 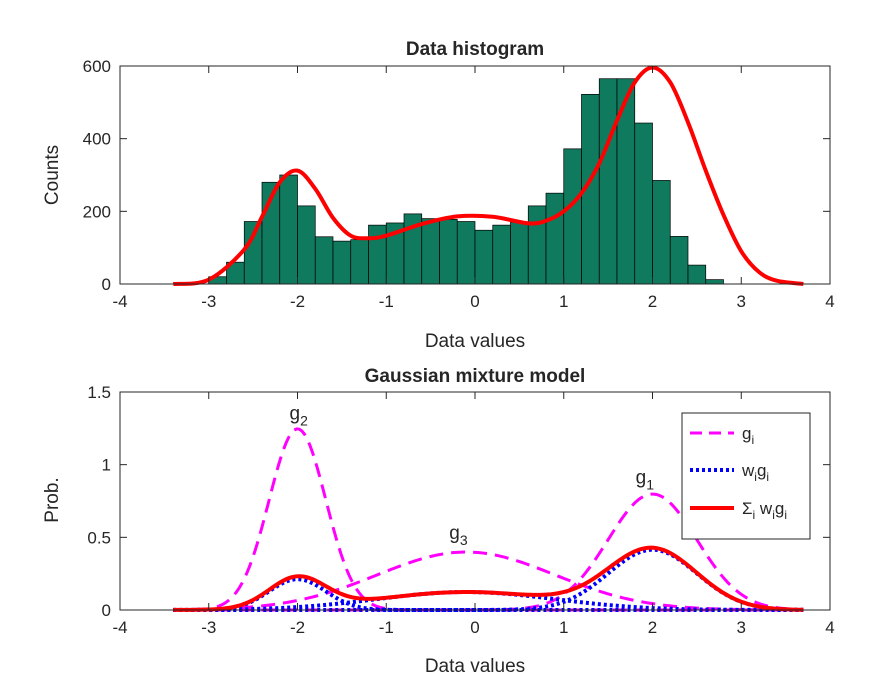 What do you see at coordinates (652, 301) in the screenshot?
I see `histogram-xtick-label: 2` at bounding box center [652, 301].